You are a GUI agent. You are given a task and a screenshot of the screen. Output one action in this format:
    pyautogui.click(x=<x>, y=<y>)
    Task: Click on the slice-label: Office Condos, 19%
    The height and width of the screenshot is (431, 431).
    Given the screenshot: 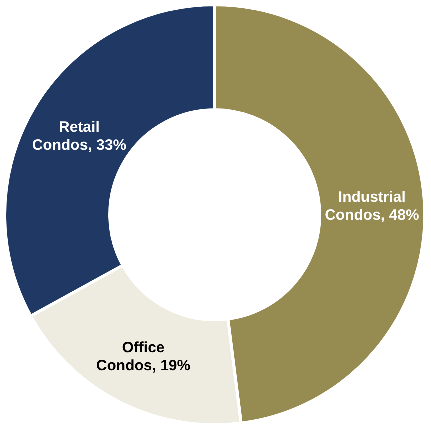 What is the action you would take?
    pyautogui.click(x=143, y=356)
    